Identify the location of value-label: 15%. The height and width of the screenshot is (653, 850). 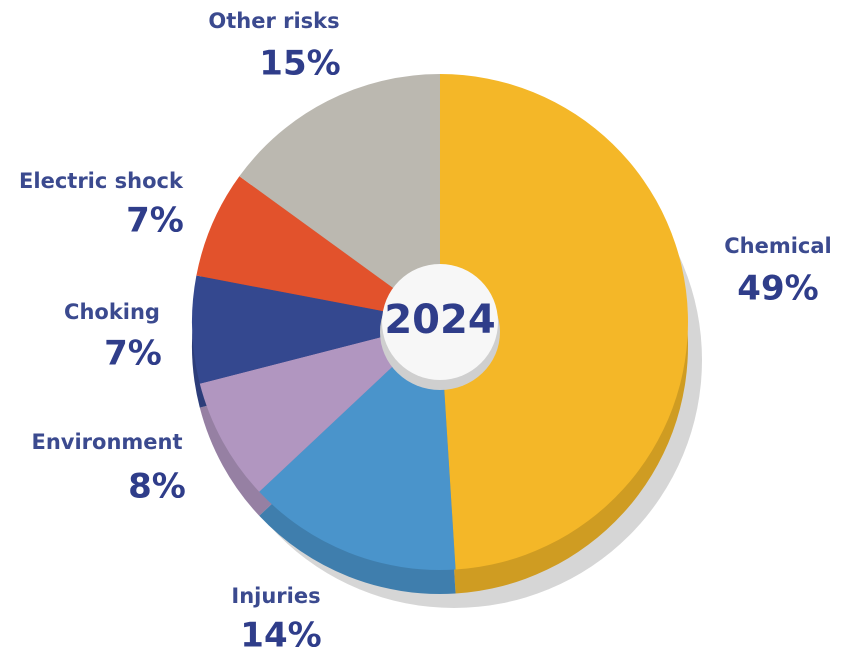
(299, 64).